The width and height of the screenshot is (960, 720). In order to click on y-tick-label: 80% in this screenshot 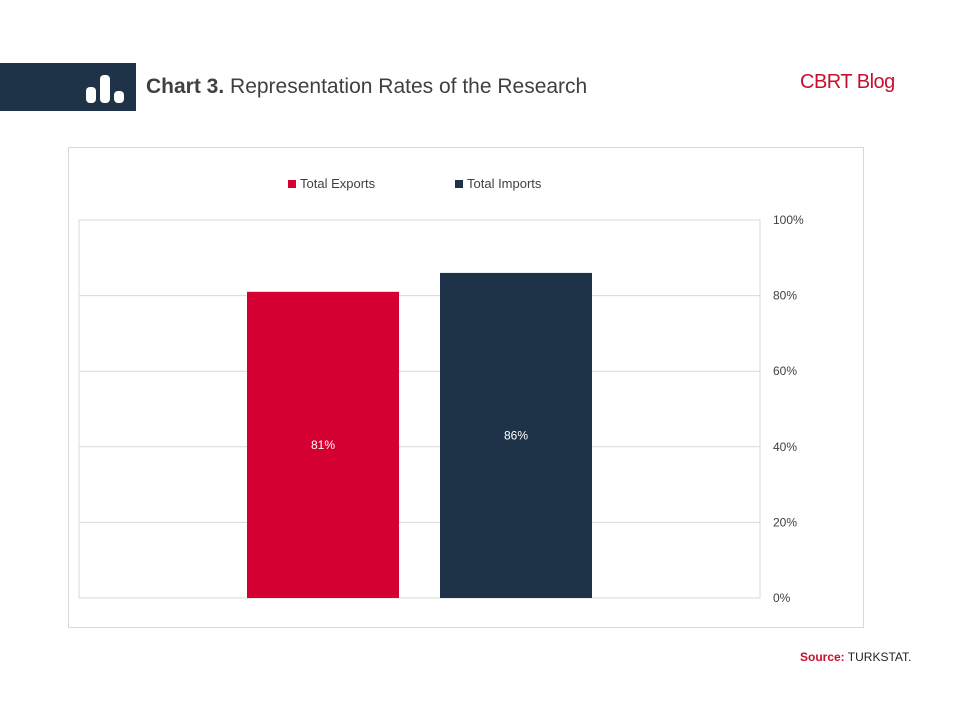, I will do `click(785, 296)`.